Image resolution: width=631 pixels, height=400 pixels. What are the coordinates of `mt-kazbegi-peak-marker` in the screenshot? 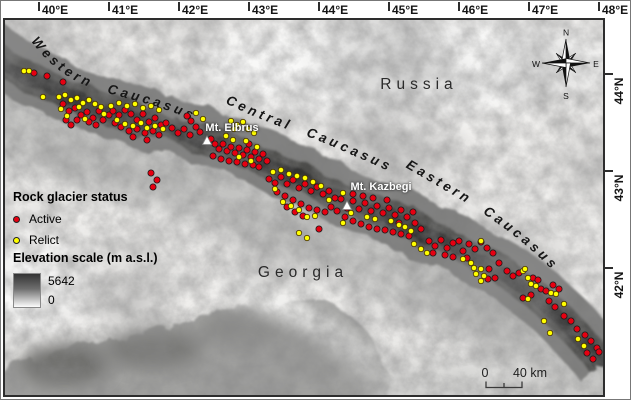 It's located at (347, 205).